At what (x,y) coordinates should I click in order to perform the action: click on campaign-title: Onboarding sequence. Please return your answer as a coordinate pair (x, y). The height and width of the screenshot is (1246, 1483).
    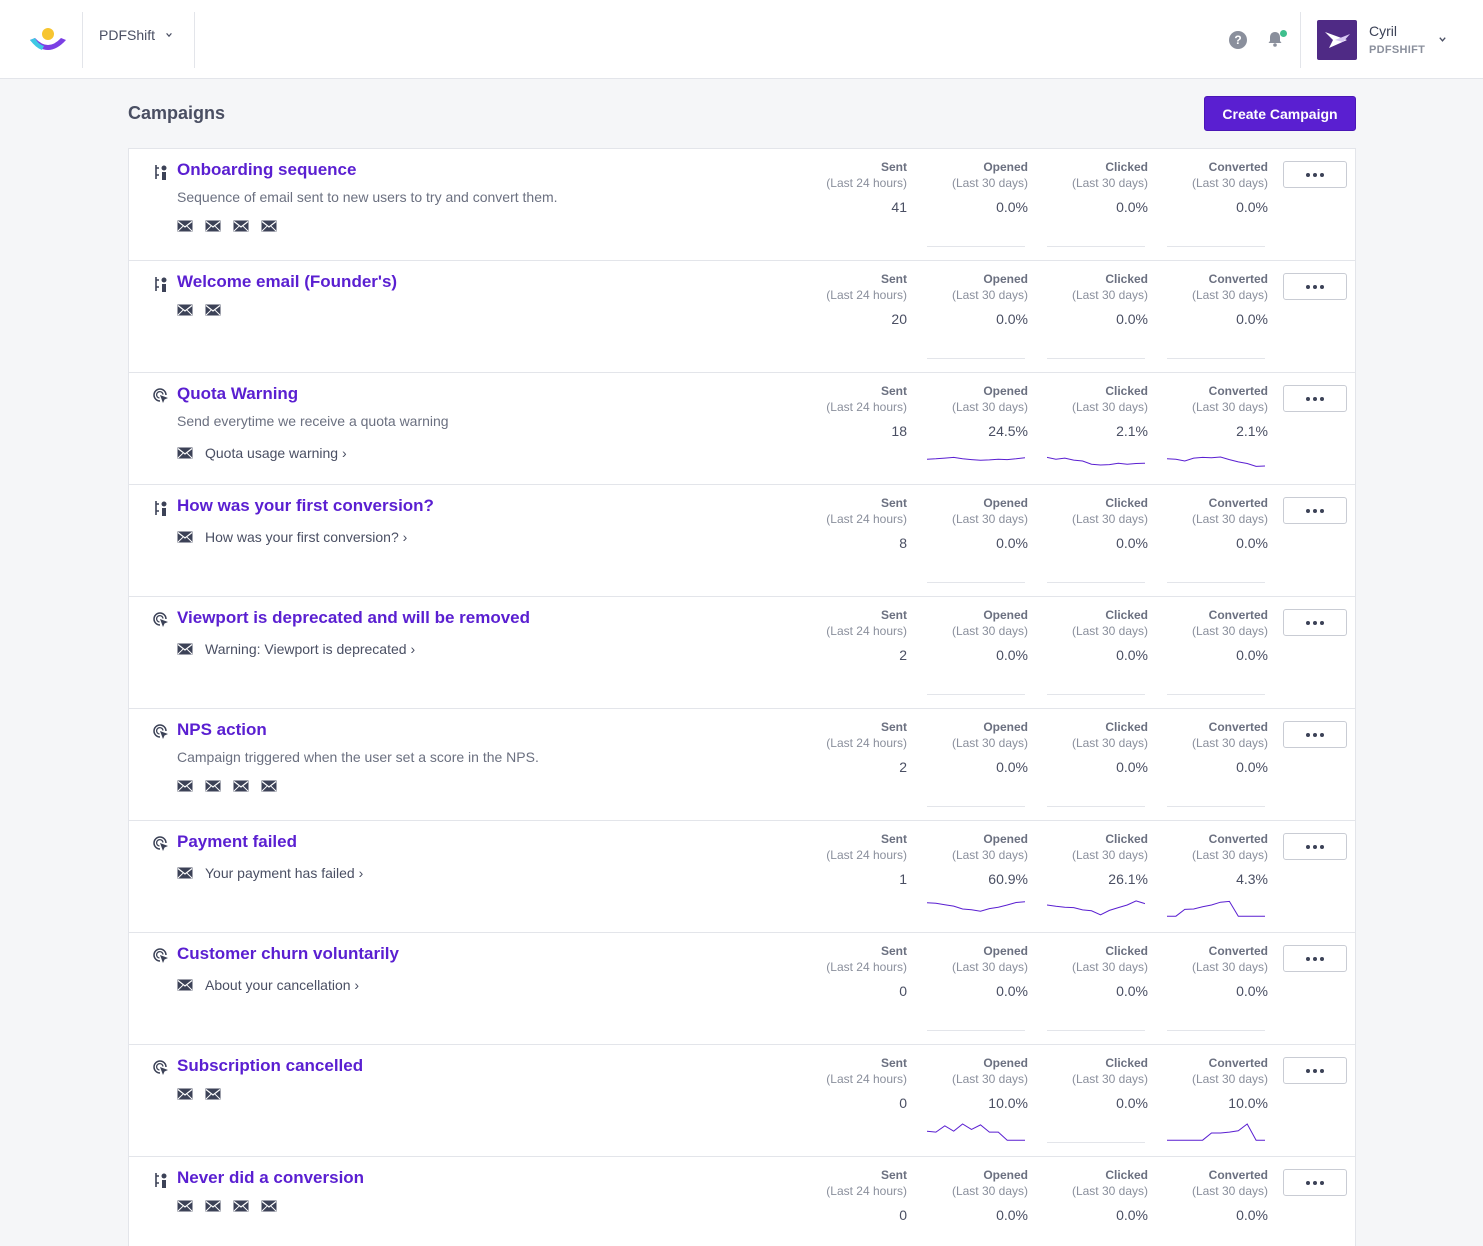
    Looking at the image, I should click on (267, 169).